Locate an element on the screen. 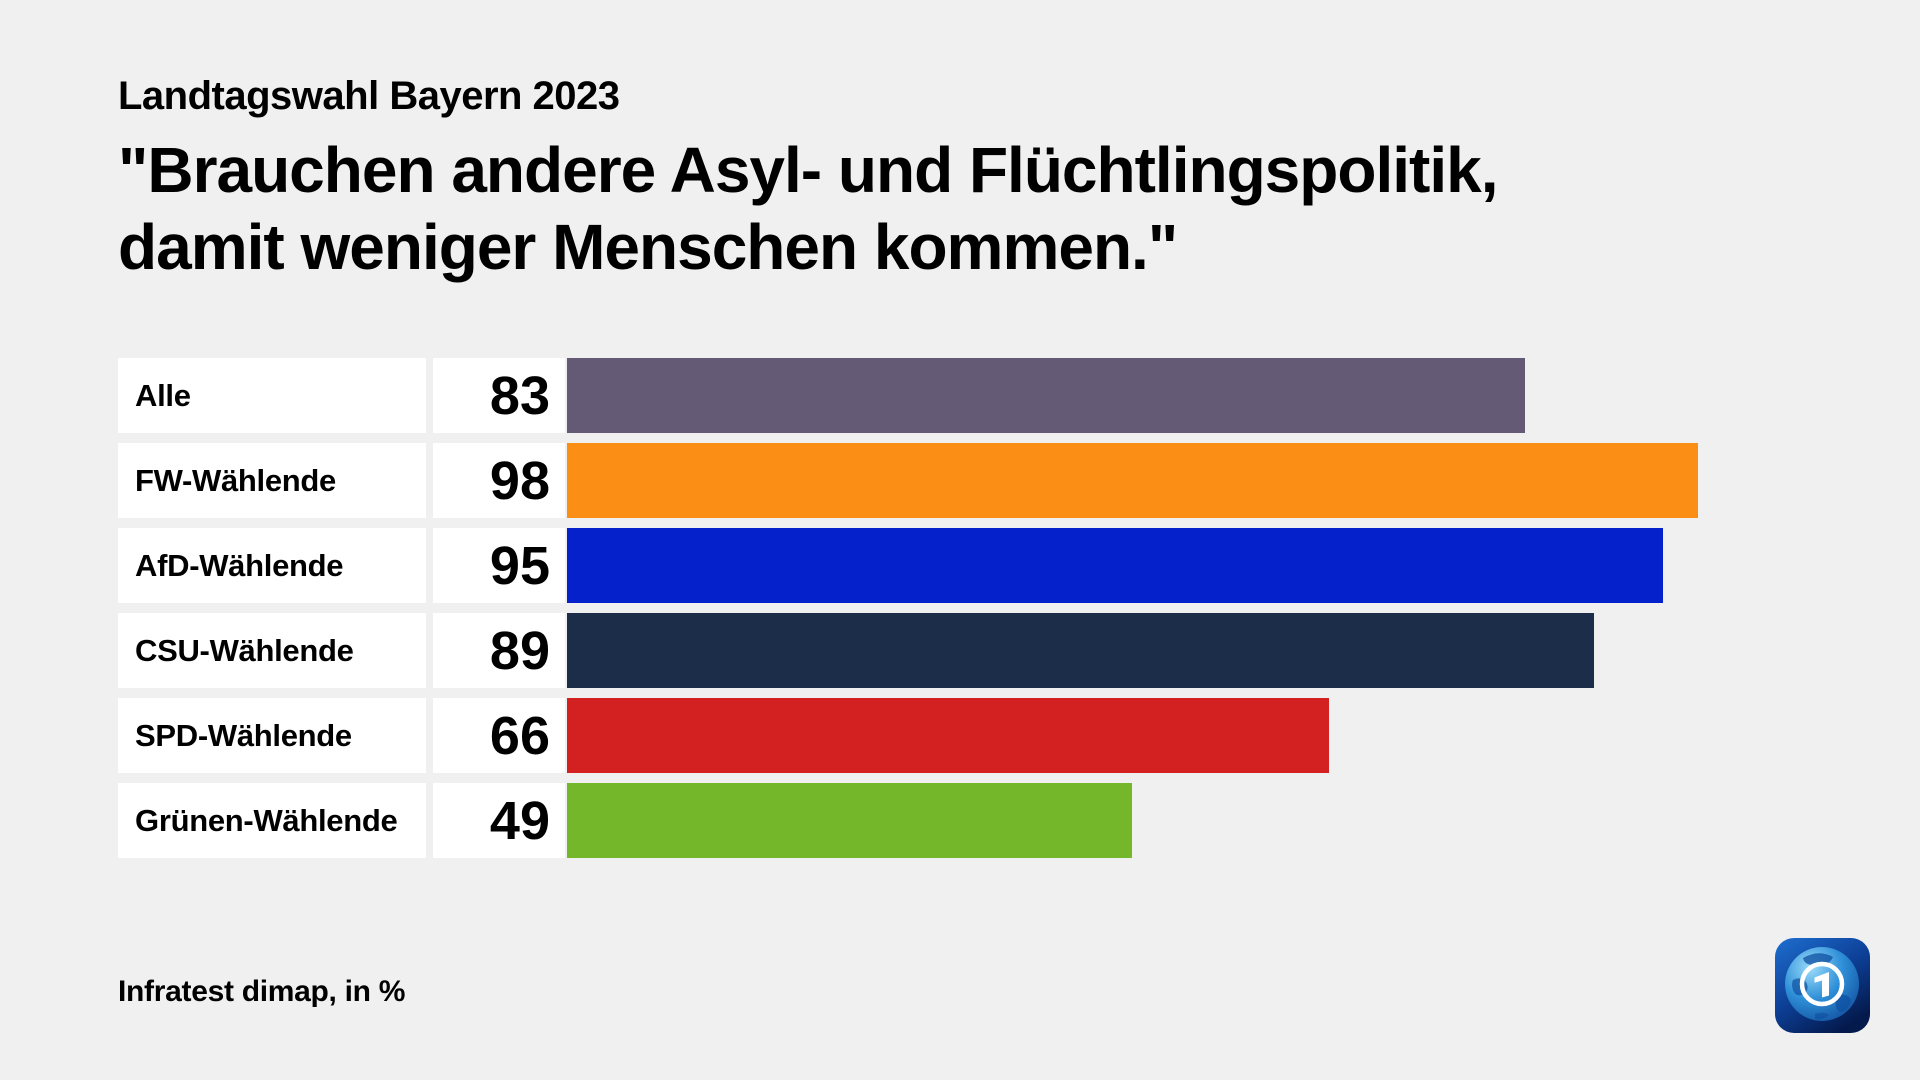 Image resolution: width=1920 pixels, height=1080 pixels. ard-tagesschau-logo-icon is located at coordinates (1822, 985).